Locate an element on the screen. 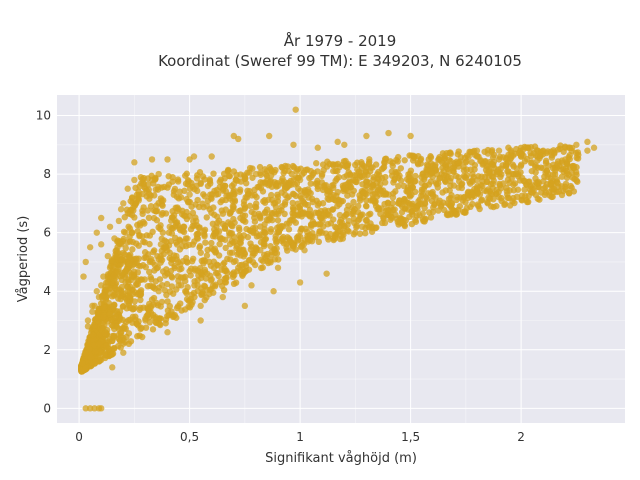 The image size is (640, 480). x-tick-label: 0 is located at coordinates (79, 437).